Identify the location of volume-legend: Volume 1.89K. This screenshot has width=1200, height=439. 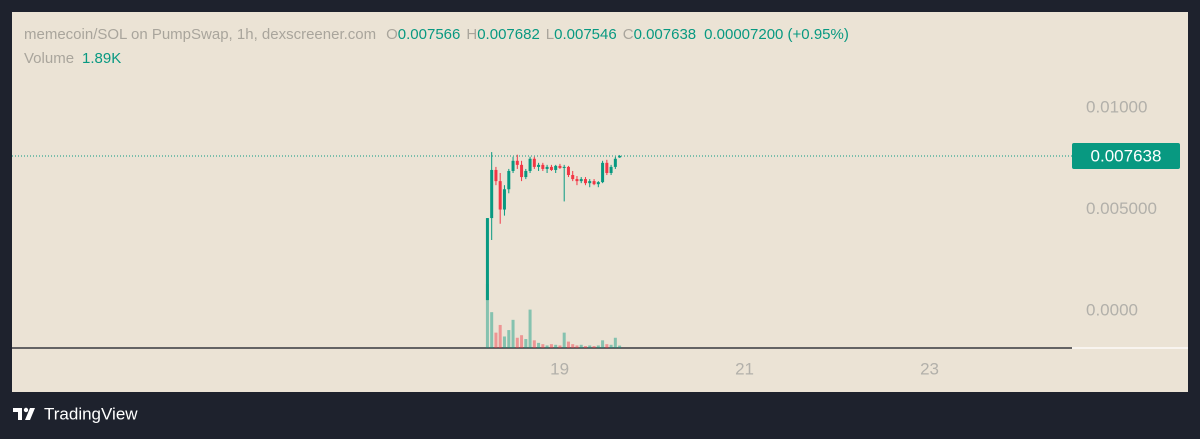
(72, 58).